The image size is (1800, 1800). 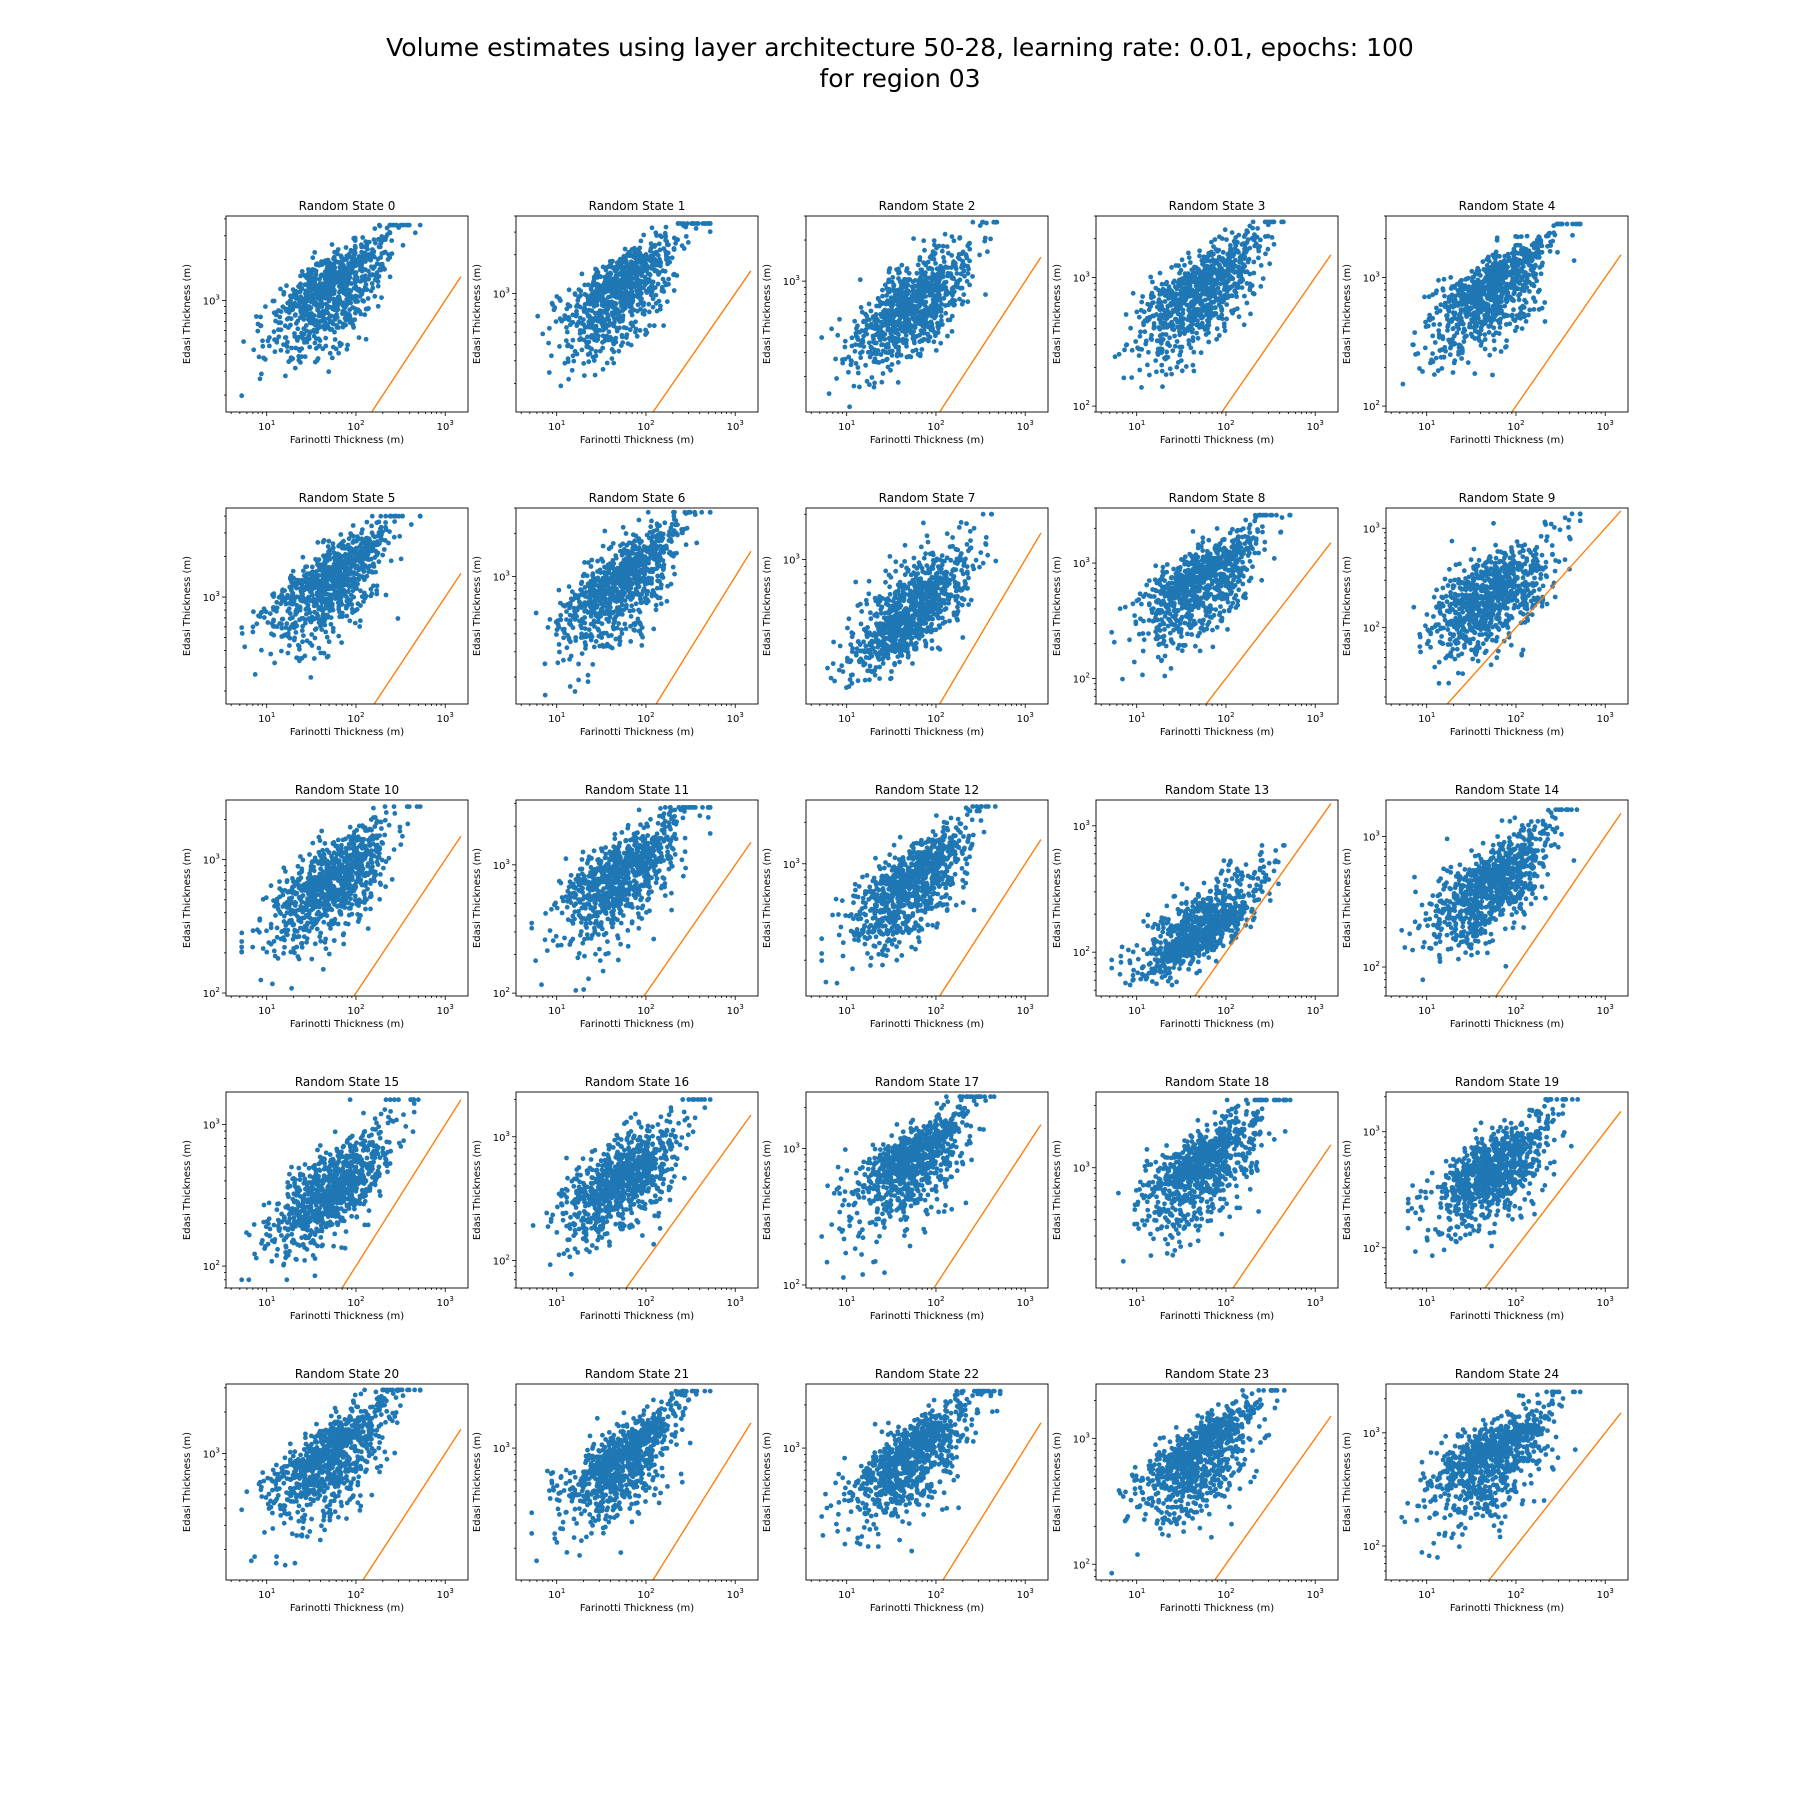 What do you see at coordinates (347, 206) in the screenshot?
I see `subplot-title: Random State 0` at bounding box center [347, 206].